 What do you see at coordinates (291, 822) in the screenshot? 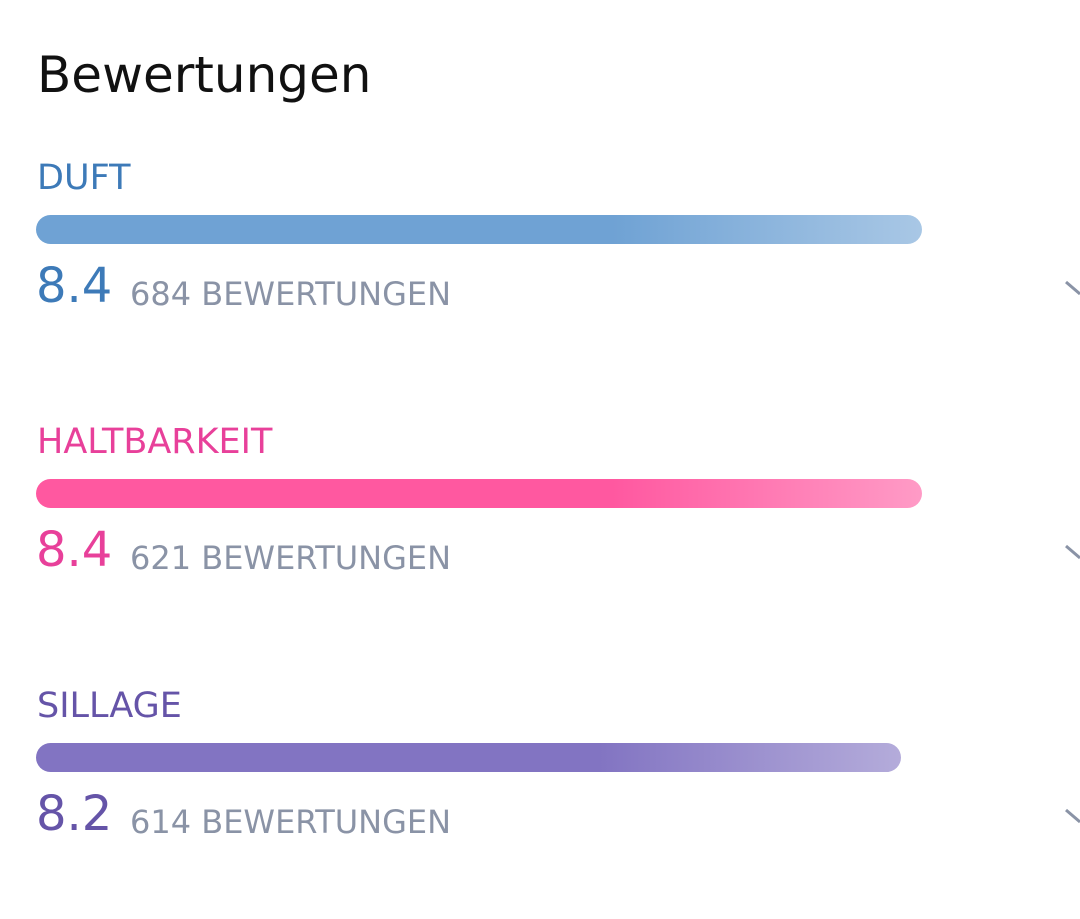
I see `rating-count: 614 BEWERTUNGEN` at bounding box center [291, 822].